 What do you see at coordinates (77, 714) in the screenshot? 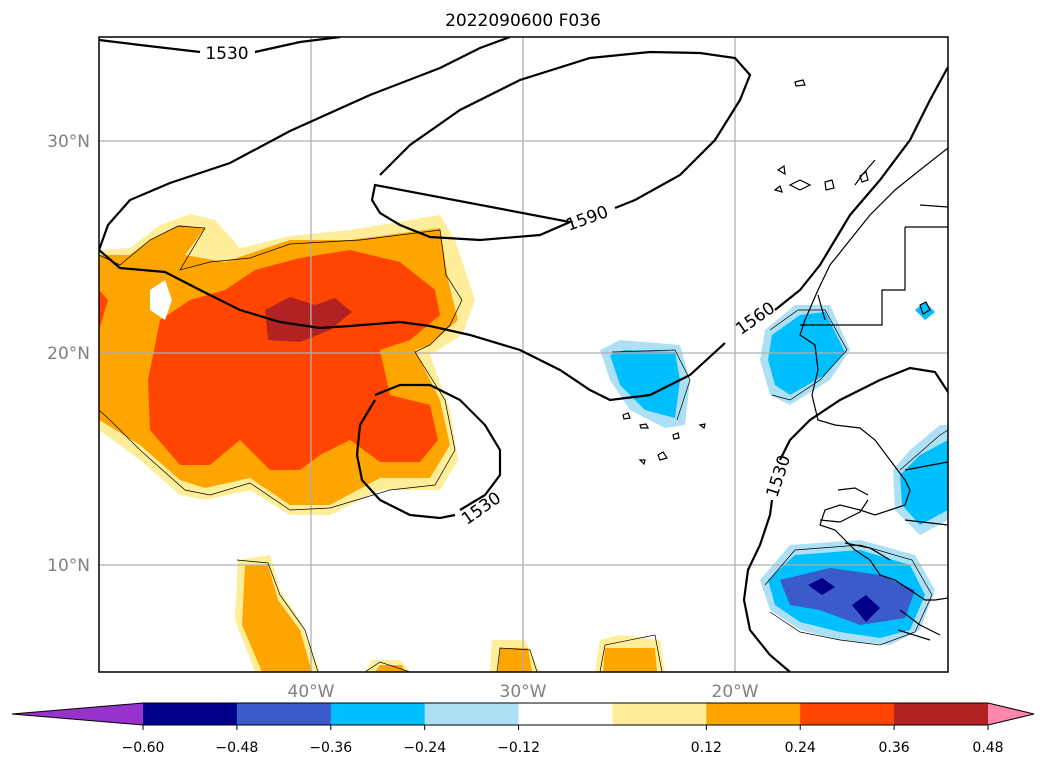
I see `colorbar-extend-low` at bounding box center [77, 714].